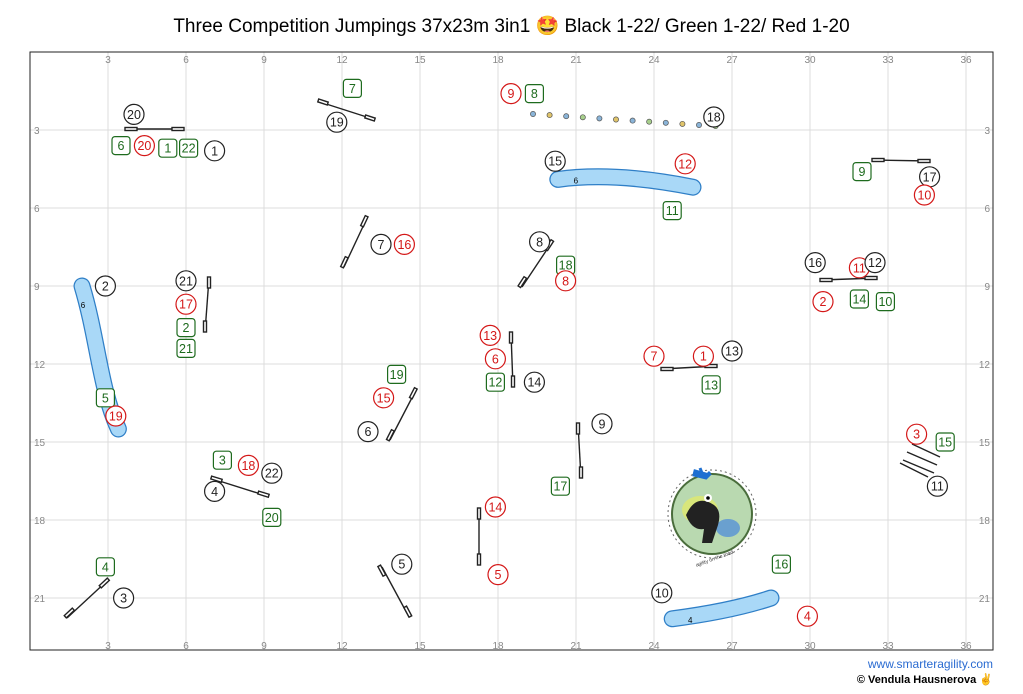 Image resolution: width=1023 pixels, height=694 pixels. Describe the element at coordinates (352, 88) in the screenshot. I see `marker-green-7: 7` at that location.